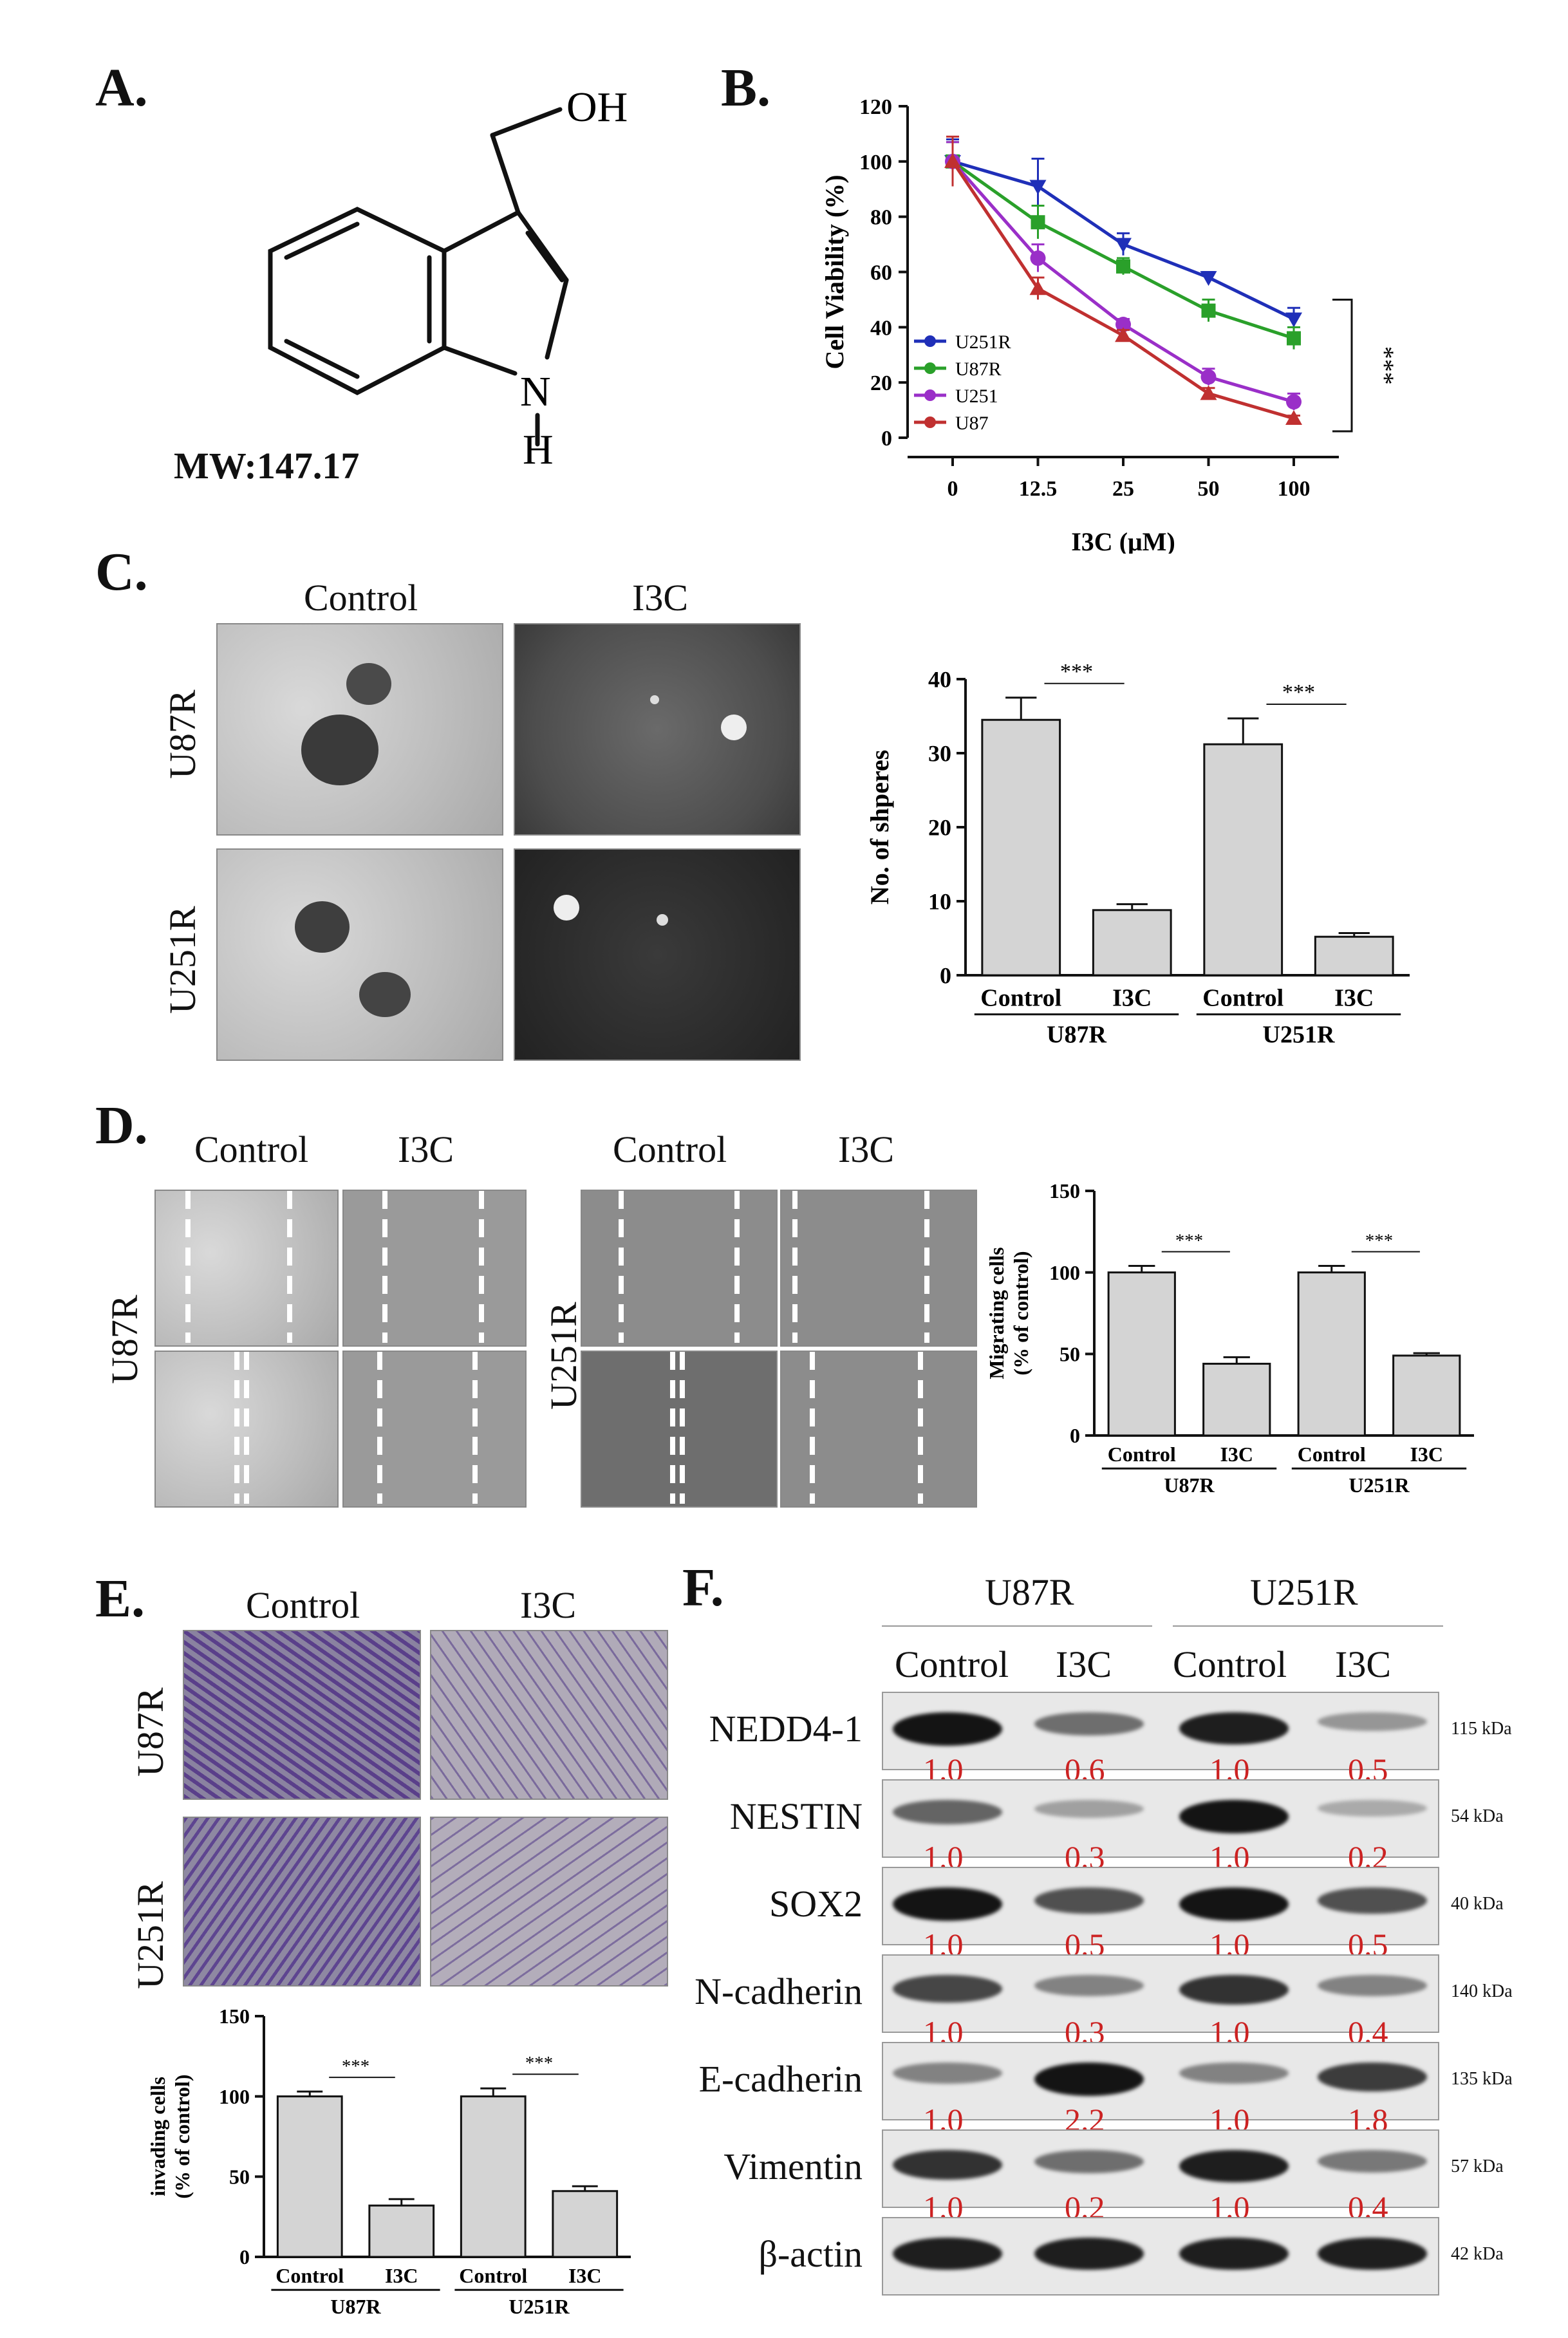 The image size is (1568, 2338). What do you see at coordinates (267, 466) in the screenshot?
I see `molecular-weight: MW:147.17` at bounding box center [267, 466].